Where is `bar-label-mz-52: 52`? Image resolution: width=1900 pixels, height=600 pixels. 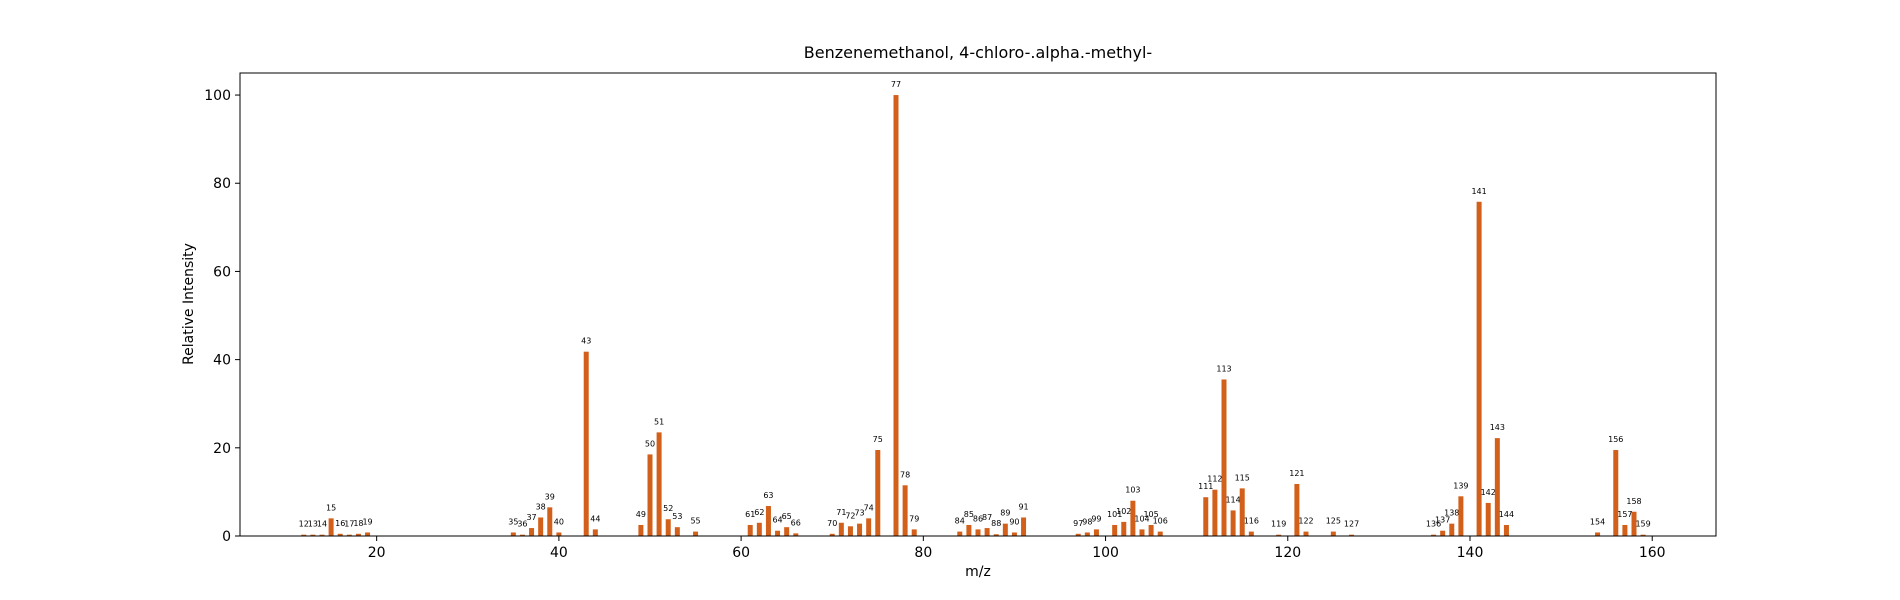 bar-label-mz-52: 52 is located at coordinates (668, 508).